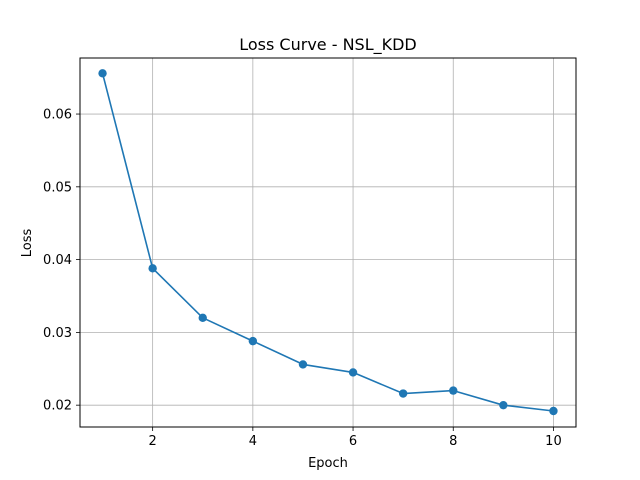 The width and height of the screenshot is (640, 480). What do you see at coordinates (27, 243) in the screenshot?
I see `y-axis-label: Loss` at bounding box center [27, 243].